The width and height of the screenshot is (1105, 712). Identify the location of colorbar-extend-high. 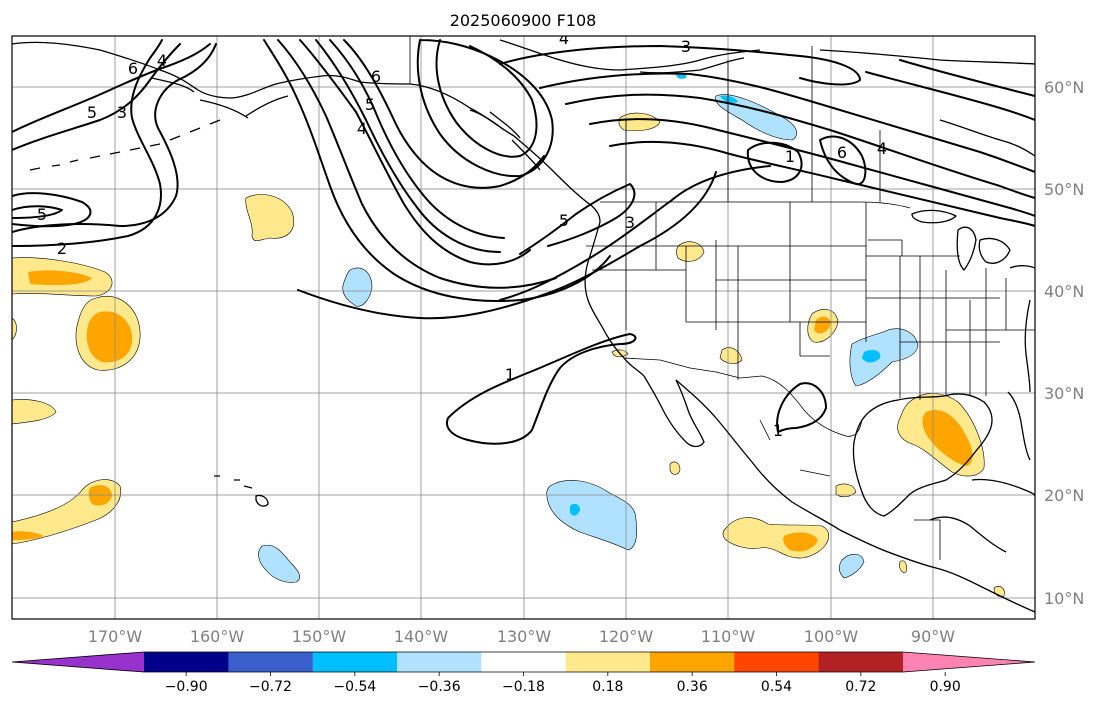
(969, 662).